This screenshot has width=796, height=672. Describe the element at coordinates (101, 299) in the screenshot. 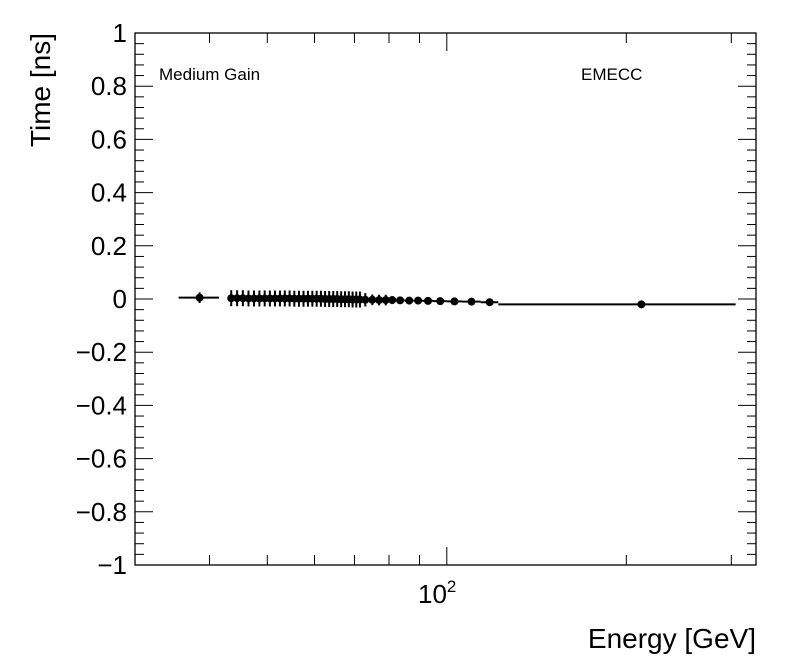

I see `y-axis-tick-labels: 1 0.8 0.6 0.4 0.2 0 −0.2 −0.4 −0.6 −0.8 −1` at that location.